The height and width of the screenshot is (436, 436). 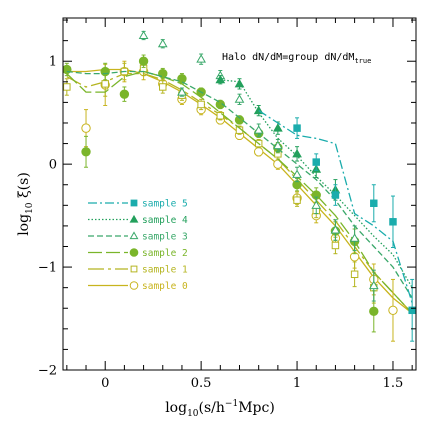 I want to click on legend-entry-sample-5: sample 5, so click(x=138, y=204).